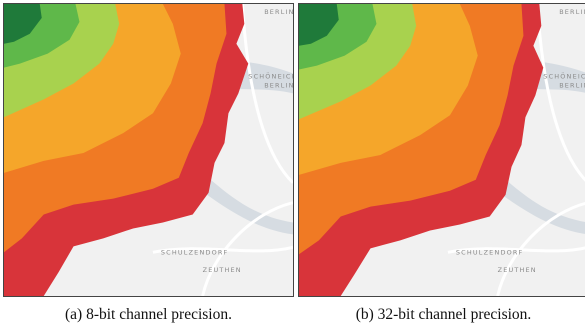 This screenshot has width=585, height=331. What do you see at coordinates (443, 314) in the screenshot?
I see `caption-32bit: (b) 32-bit channel precision.` at bounding box center [443, 314].